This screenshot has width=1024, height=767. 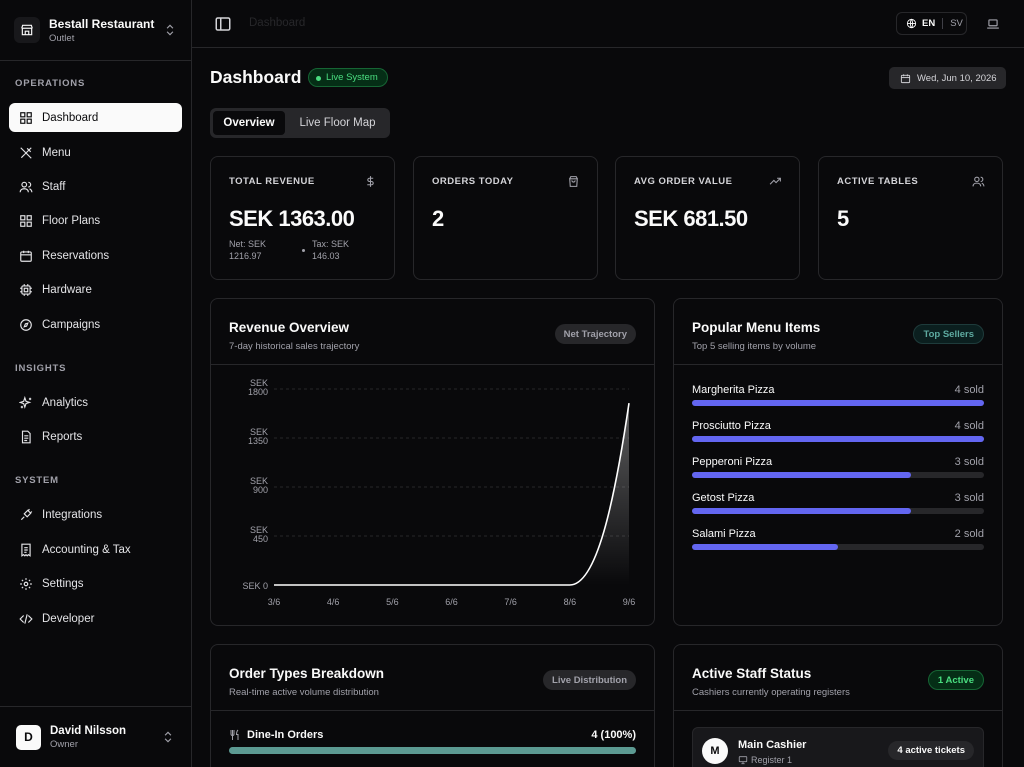 What do you see at coordinates (723, 498) in the screenshot?
I see `item-name: Getost Pizza` at bounding box center [723, 498].